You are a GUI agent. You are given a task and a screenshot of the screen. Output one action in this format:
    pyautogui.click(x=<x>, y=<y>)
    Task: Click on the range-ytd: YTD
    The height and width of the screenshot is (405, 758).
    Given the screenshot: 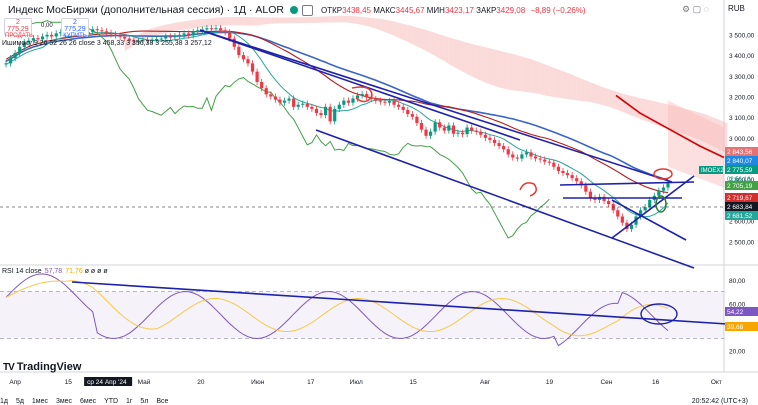 What is the action you would take?
    pyautogui.click(x=111, y=401)
    